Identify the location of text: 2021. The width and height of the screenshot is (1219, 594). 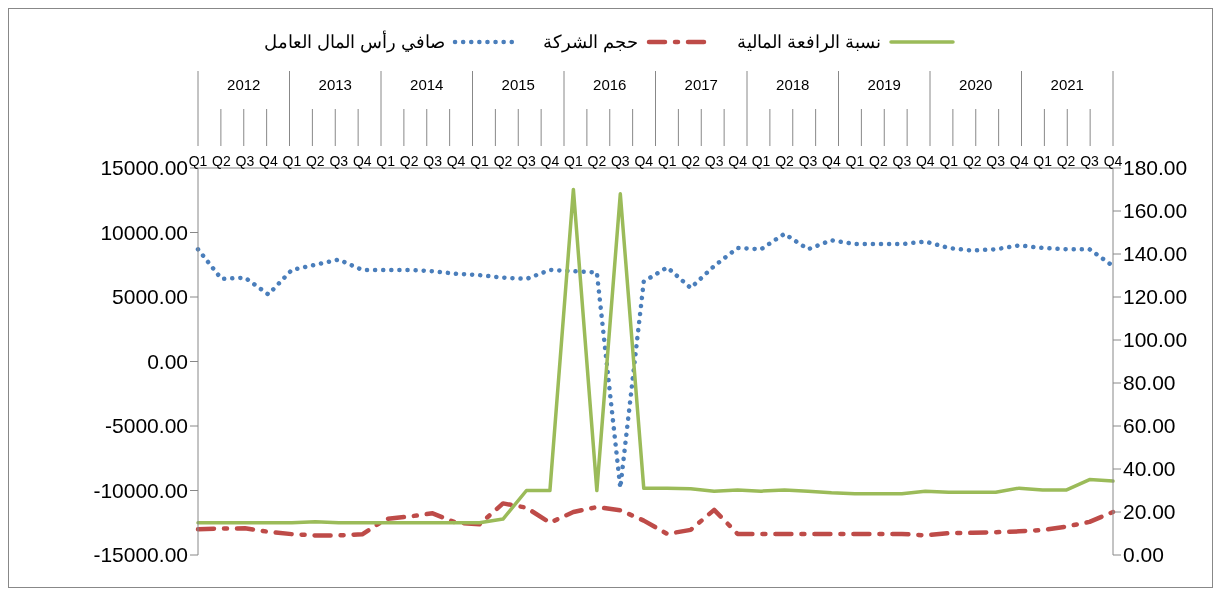
(1067, 84).